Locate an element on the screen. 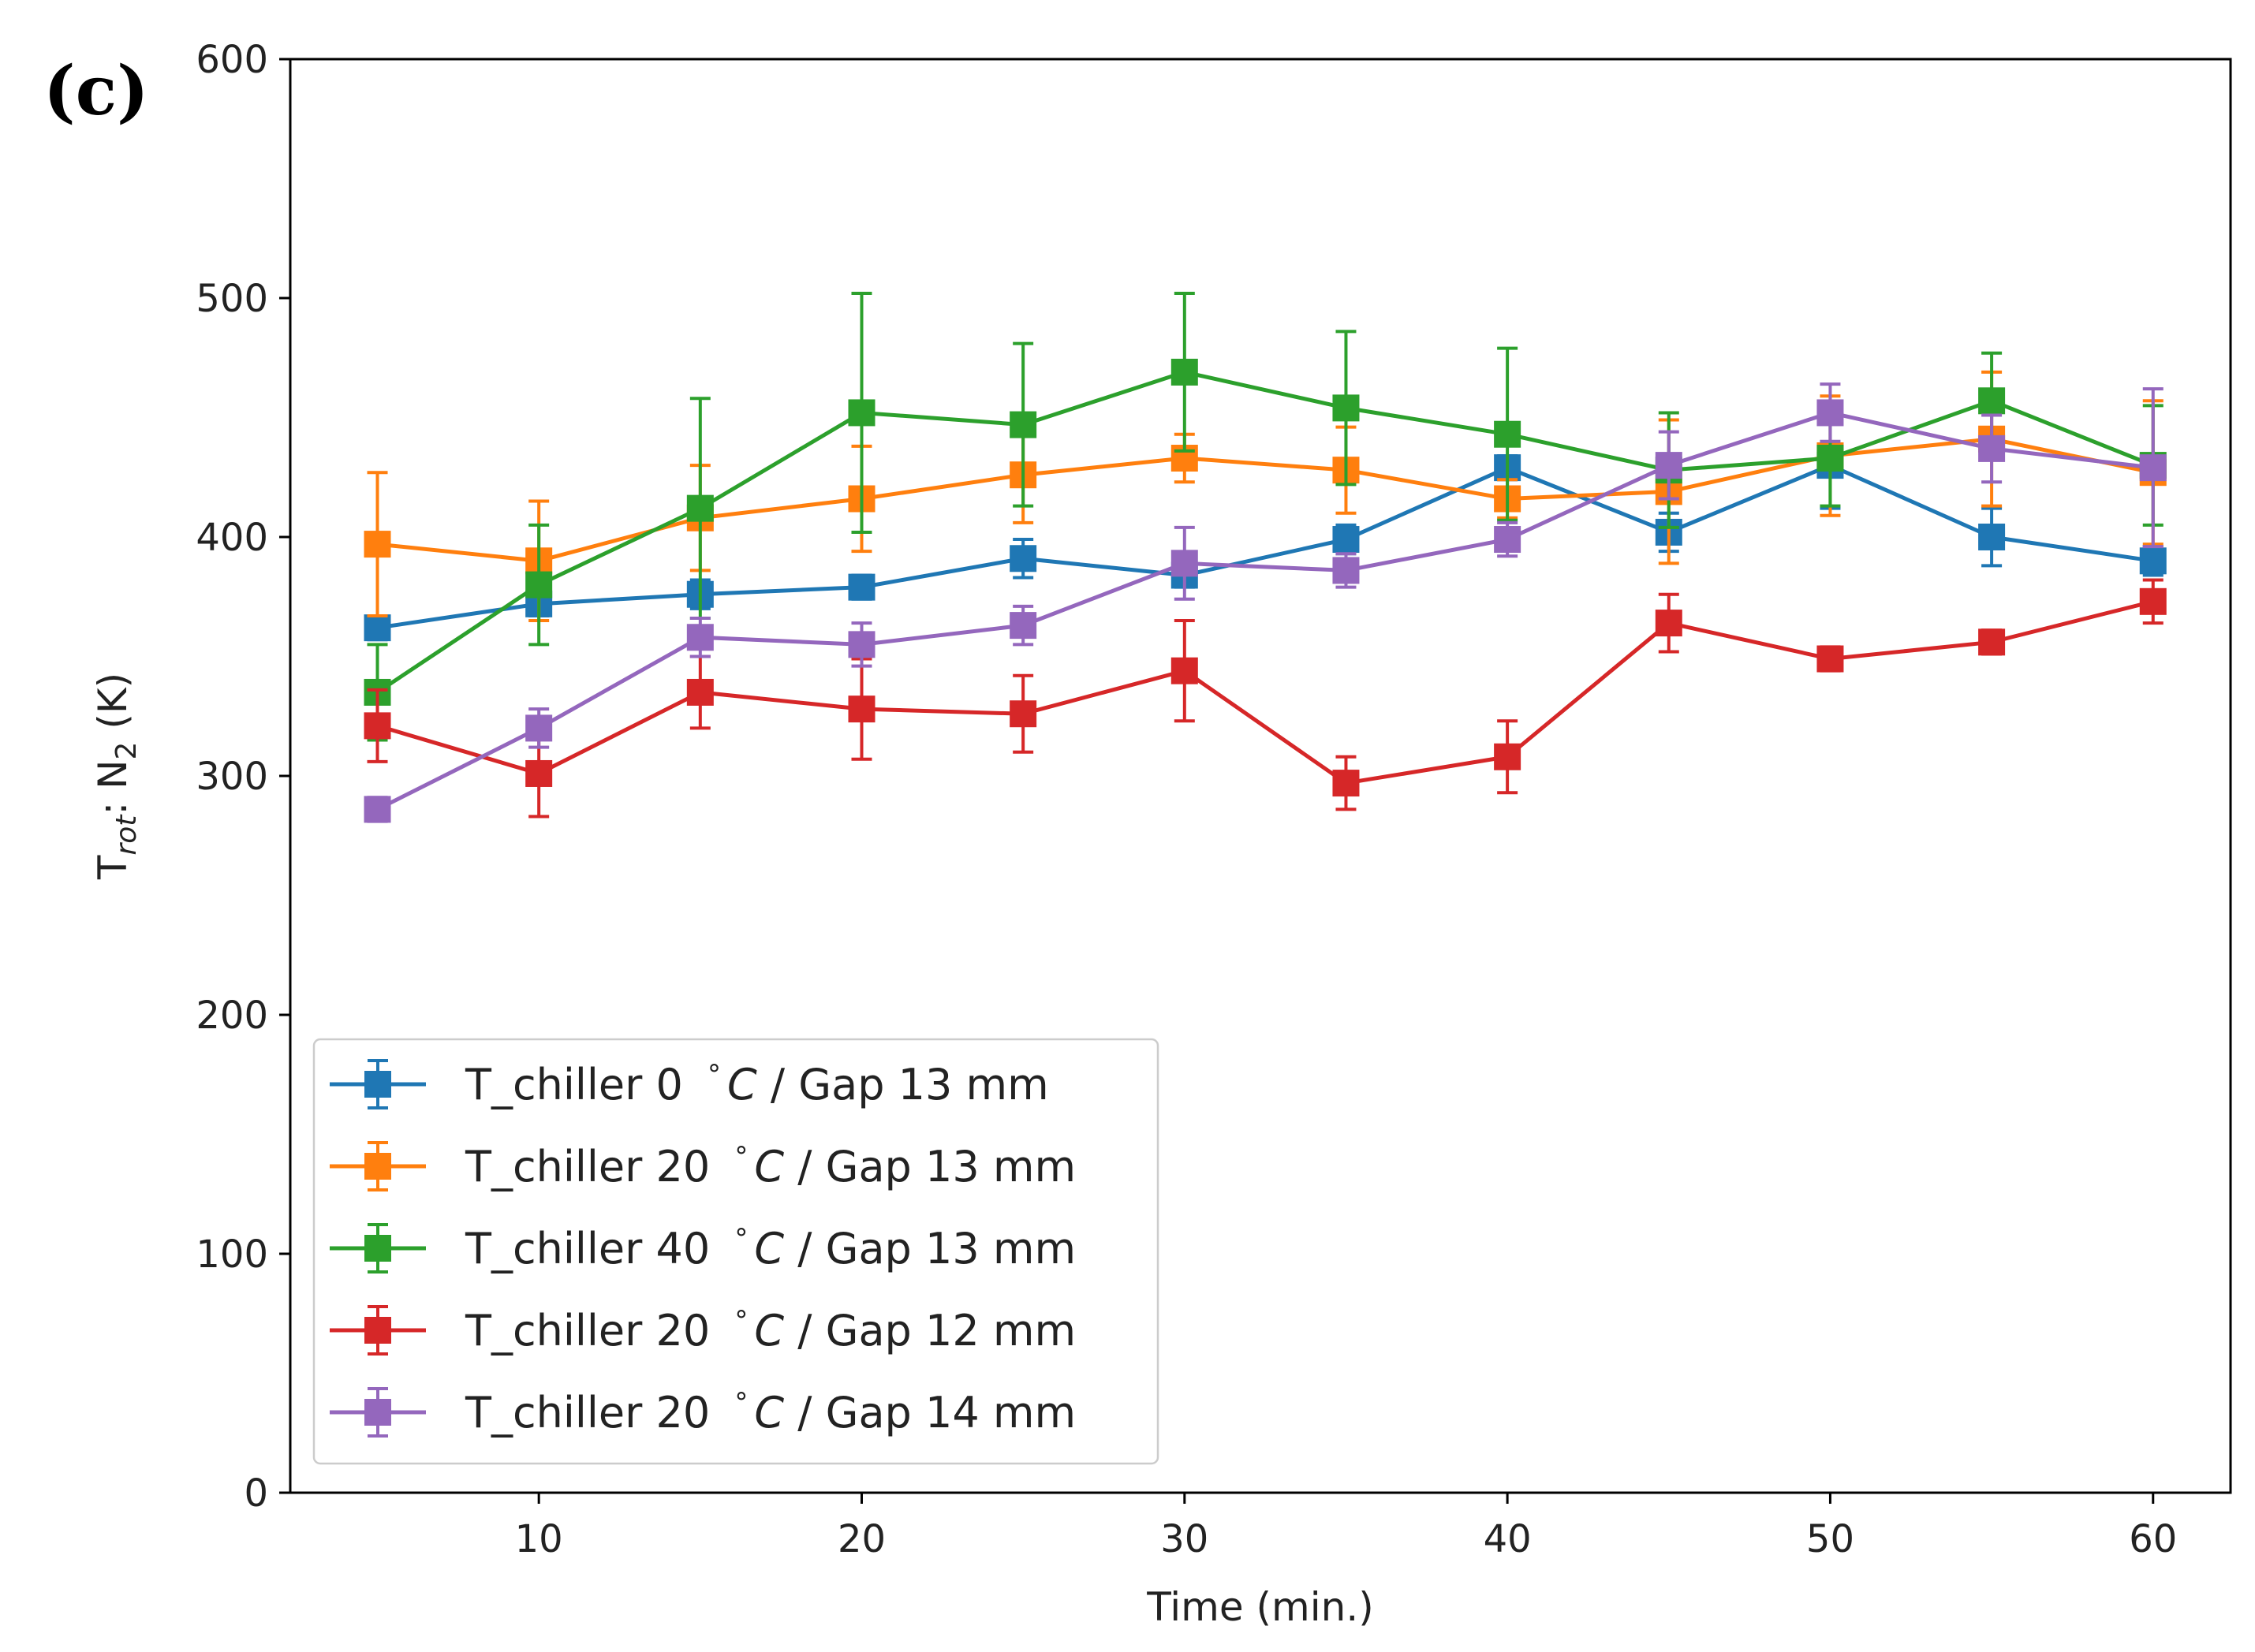  legend-label: T_chiller 20 ° C / Gap 12 mm is located at coordinates (770, 1331).